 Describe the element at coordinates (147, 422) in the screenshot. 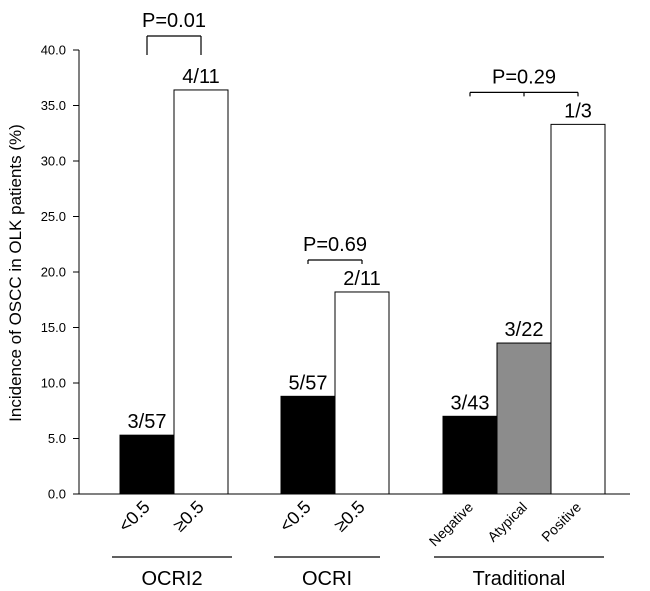

I see `bar-data-label: 3/57` at that location.